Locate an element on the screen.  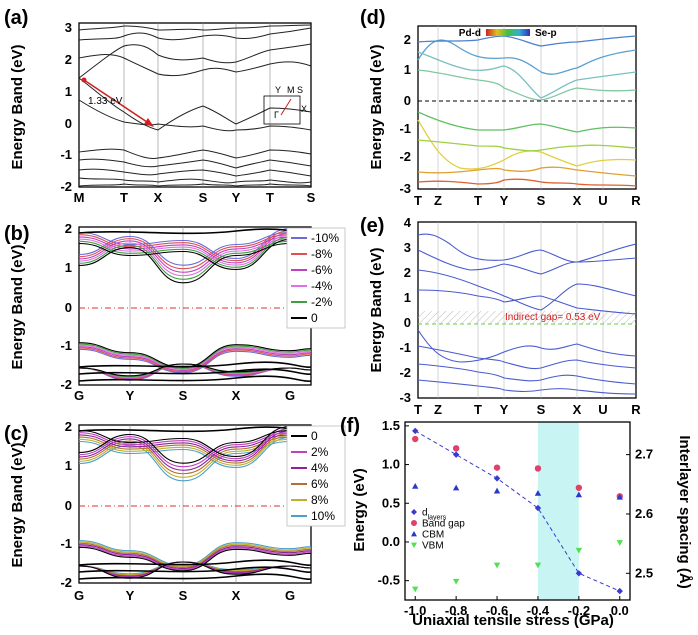
panel-a-kpoint-labels: M T X S Y T S is located at coordinates (195, 197).